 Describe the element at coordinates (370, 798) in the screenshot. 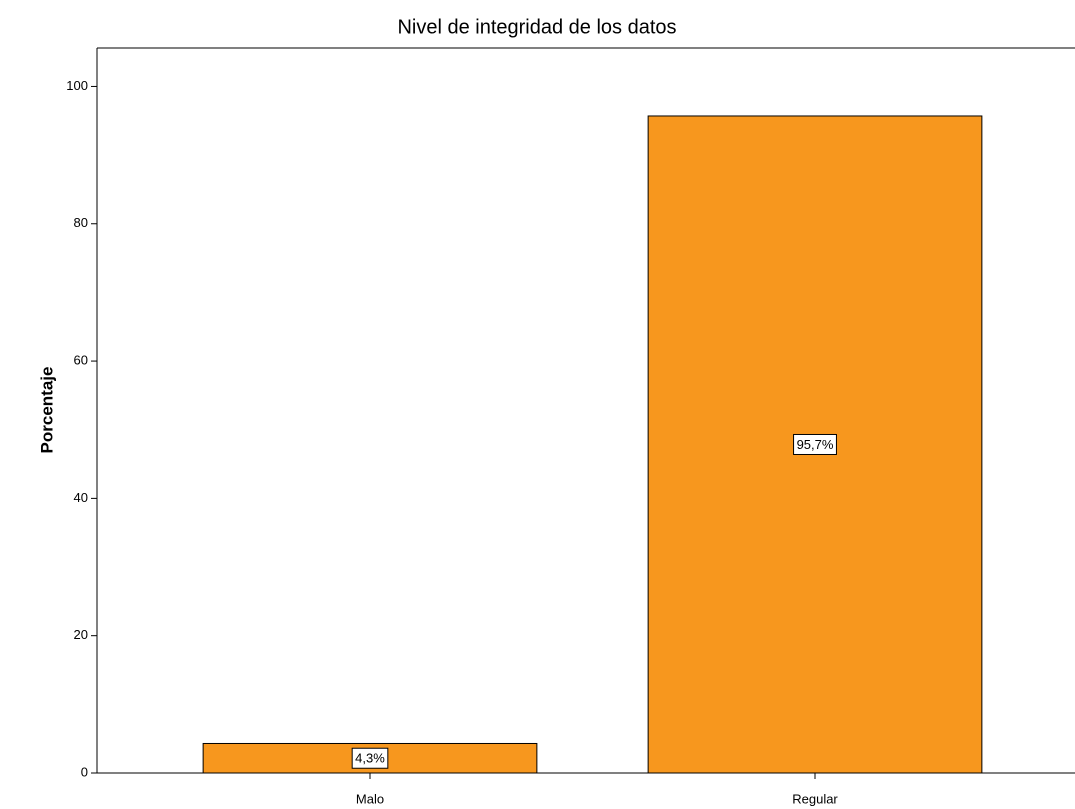

I see `x-tick-label: Malo` at that location.